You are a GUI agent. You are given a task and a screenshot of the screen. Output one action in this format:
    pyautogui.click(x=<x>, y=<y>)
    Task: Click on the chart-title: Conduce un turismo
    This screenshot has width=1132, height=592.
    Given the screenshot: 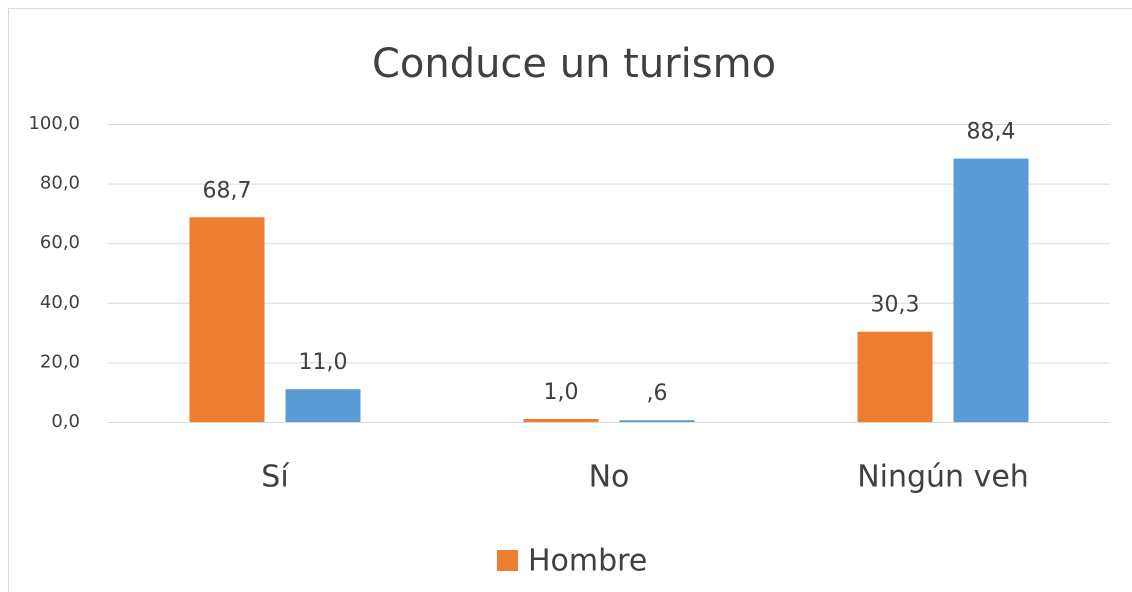 What is the action you would take?
    pyautogui.click(x=574, y=64)
    